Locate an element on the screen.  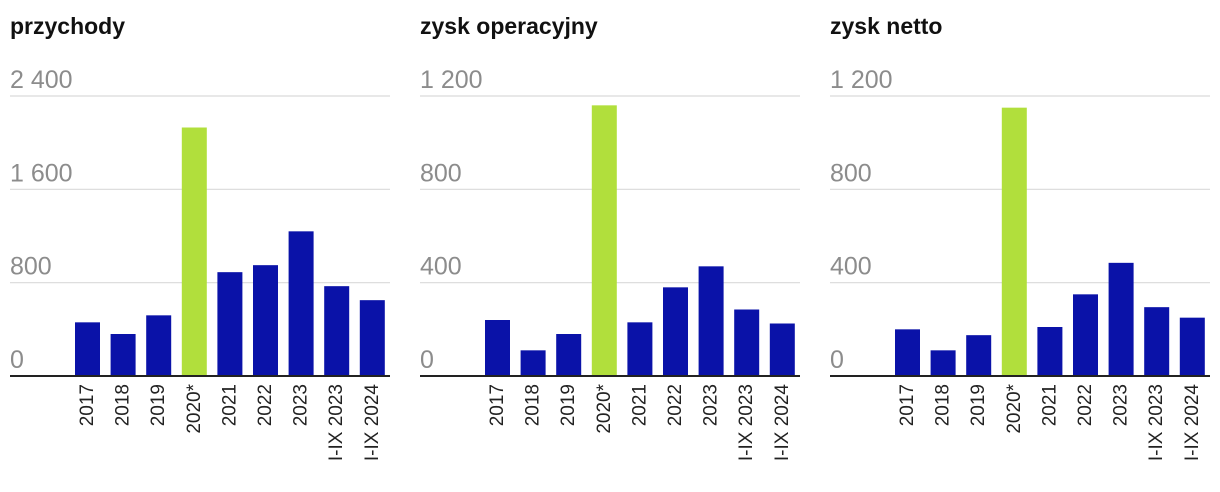
y-tick-label: 1 600 is located at coordinates (41, 173).